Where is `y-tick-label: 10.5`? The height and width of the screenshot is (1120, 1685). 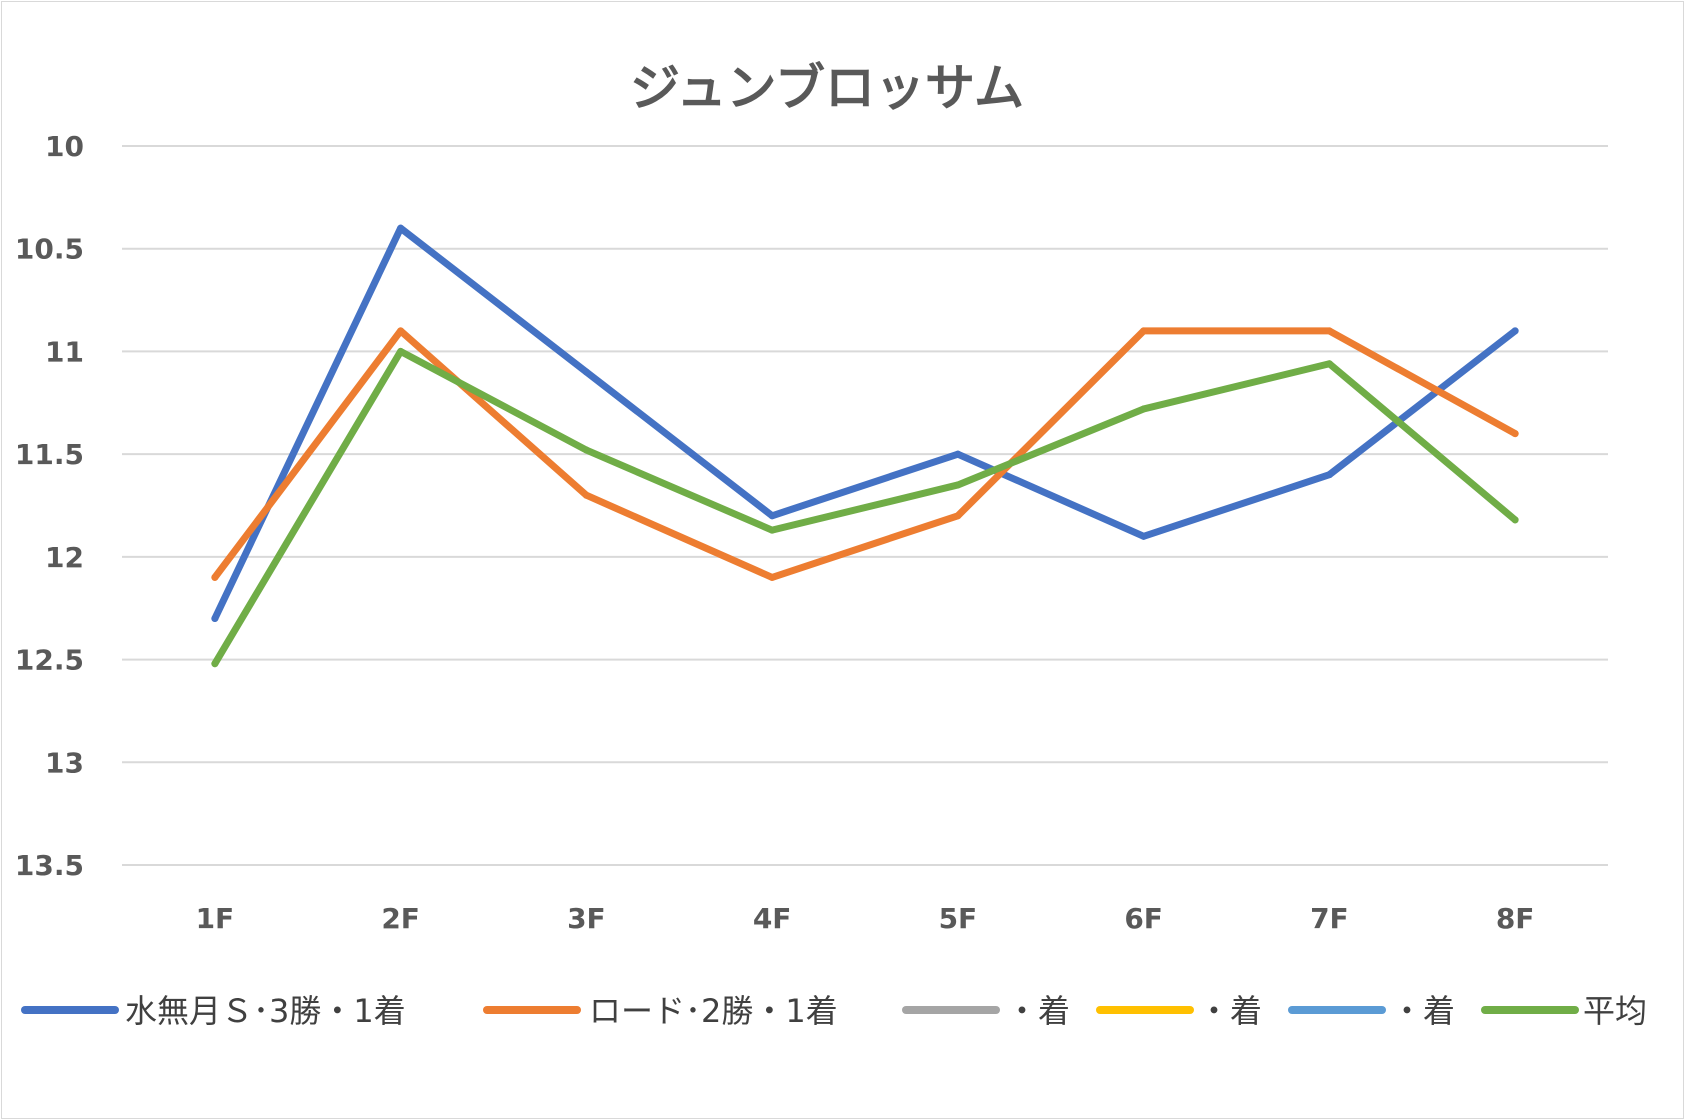 y-tick-label: 10.5 is located at coordinates (49, 249).